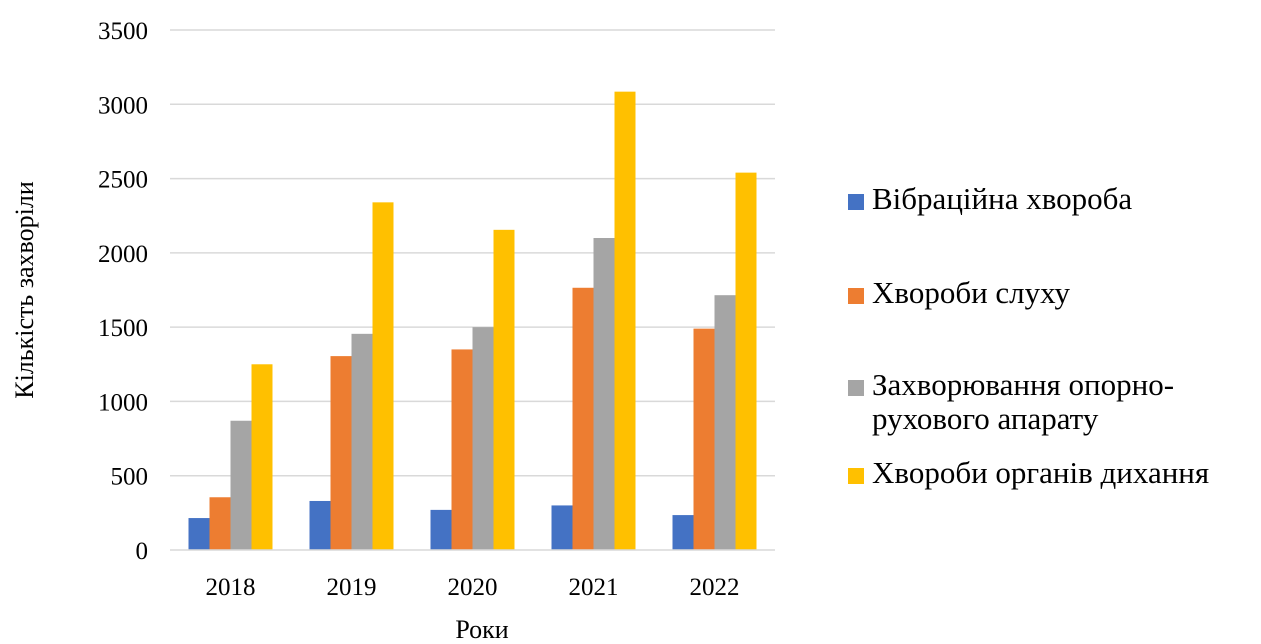 This screenshot has width=1261, height=644. I want to click on legend-label: Захворювання опорно-рухового апарату, so click(1023, 401).